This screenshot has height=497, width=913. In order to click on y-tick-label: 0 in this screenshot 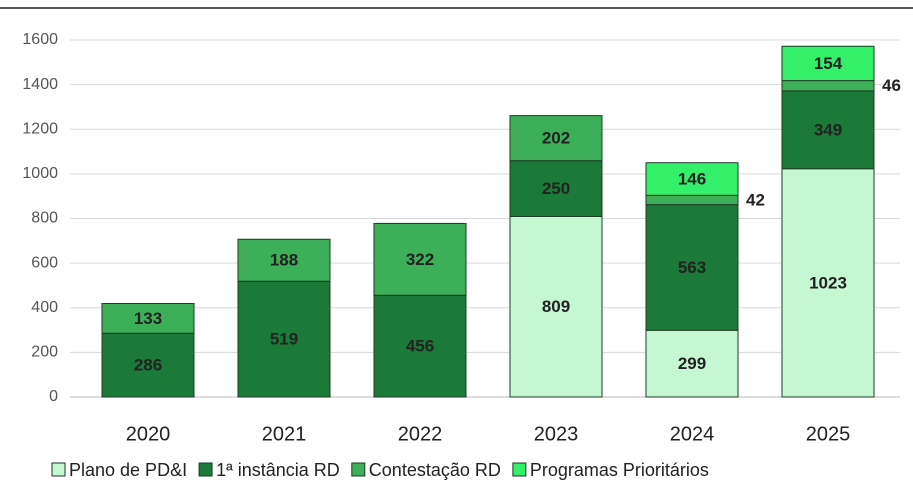, I will do `click(53, 396)`.